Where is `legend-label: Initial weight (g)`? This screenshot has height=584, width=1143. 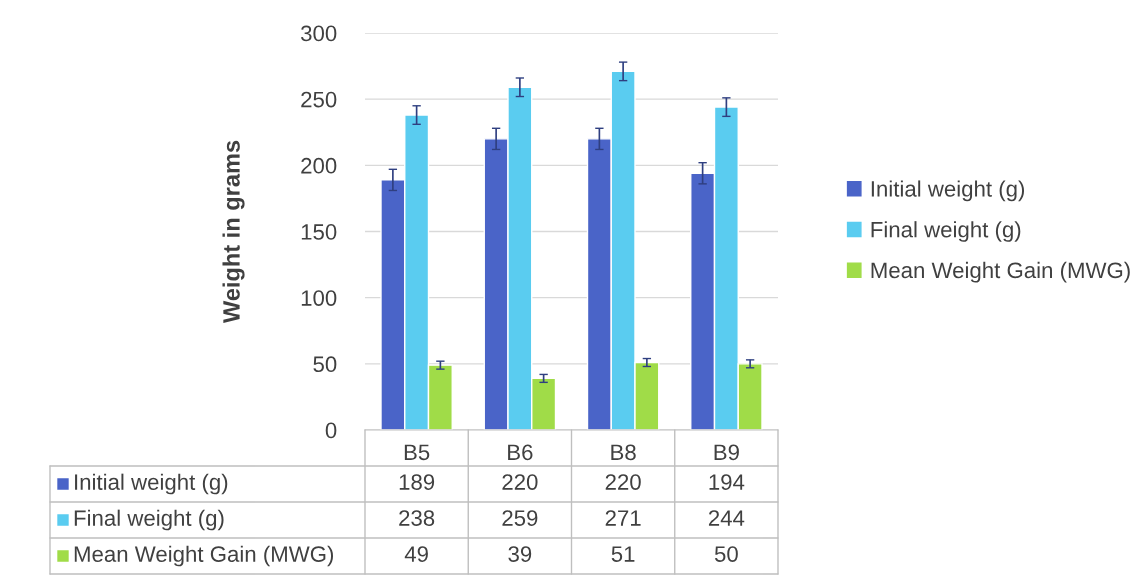
legend-label: Initial weight (g) is located at coordinates (948, 191).